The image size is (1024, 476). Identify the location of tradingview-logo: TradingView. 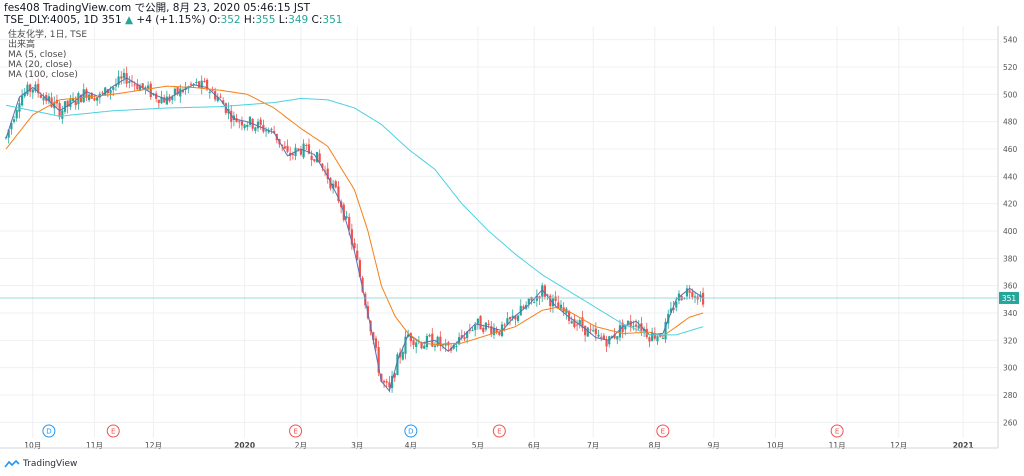
(40, 464).